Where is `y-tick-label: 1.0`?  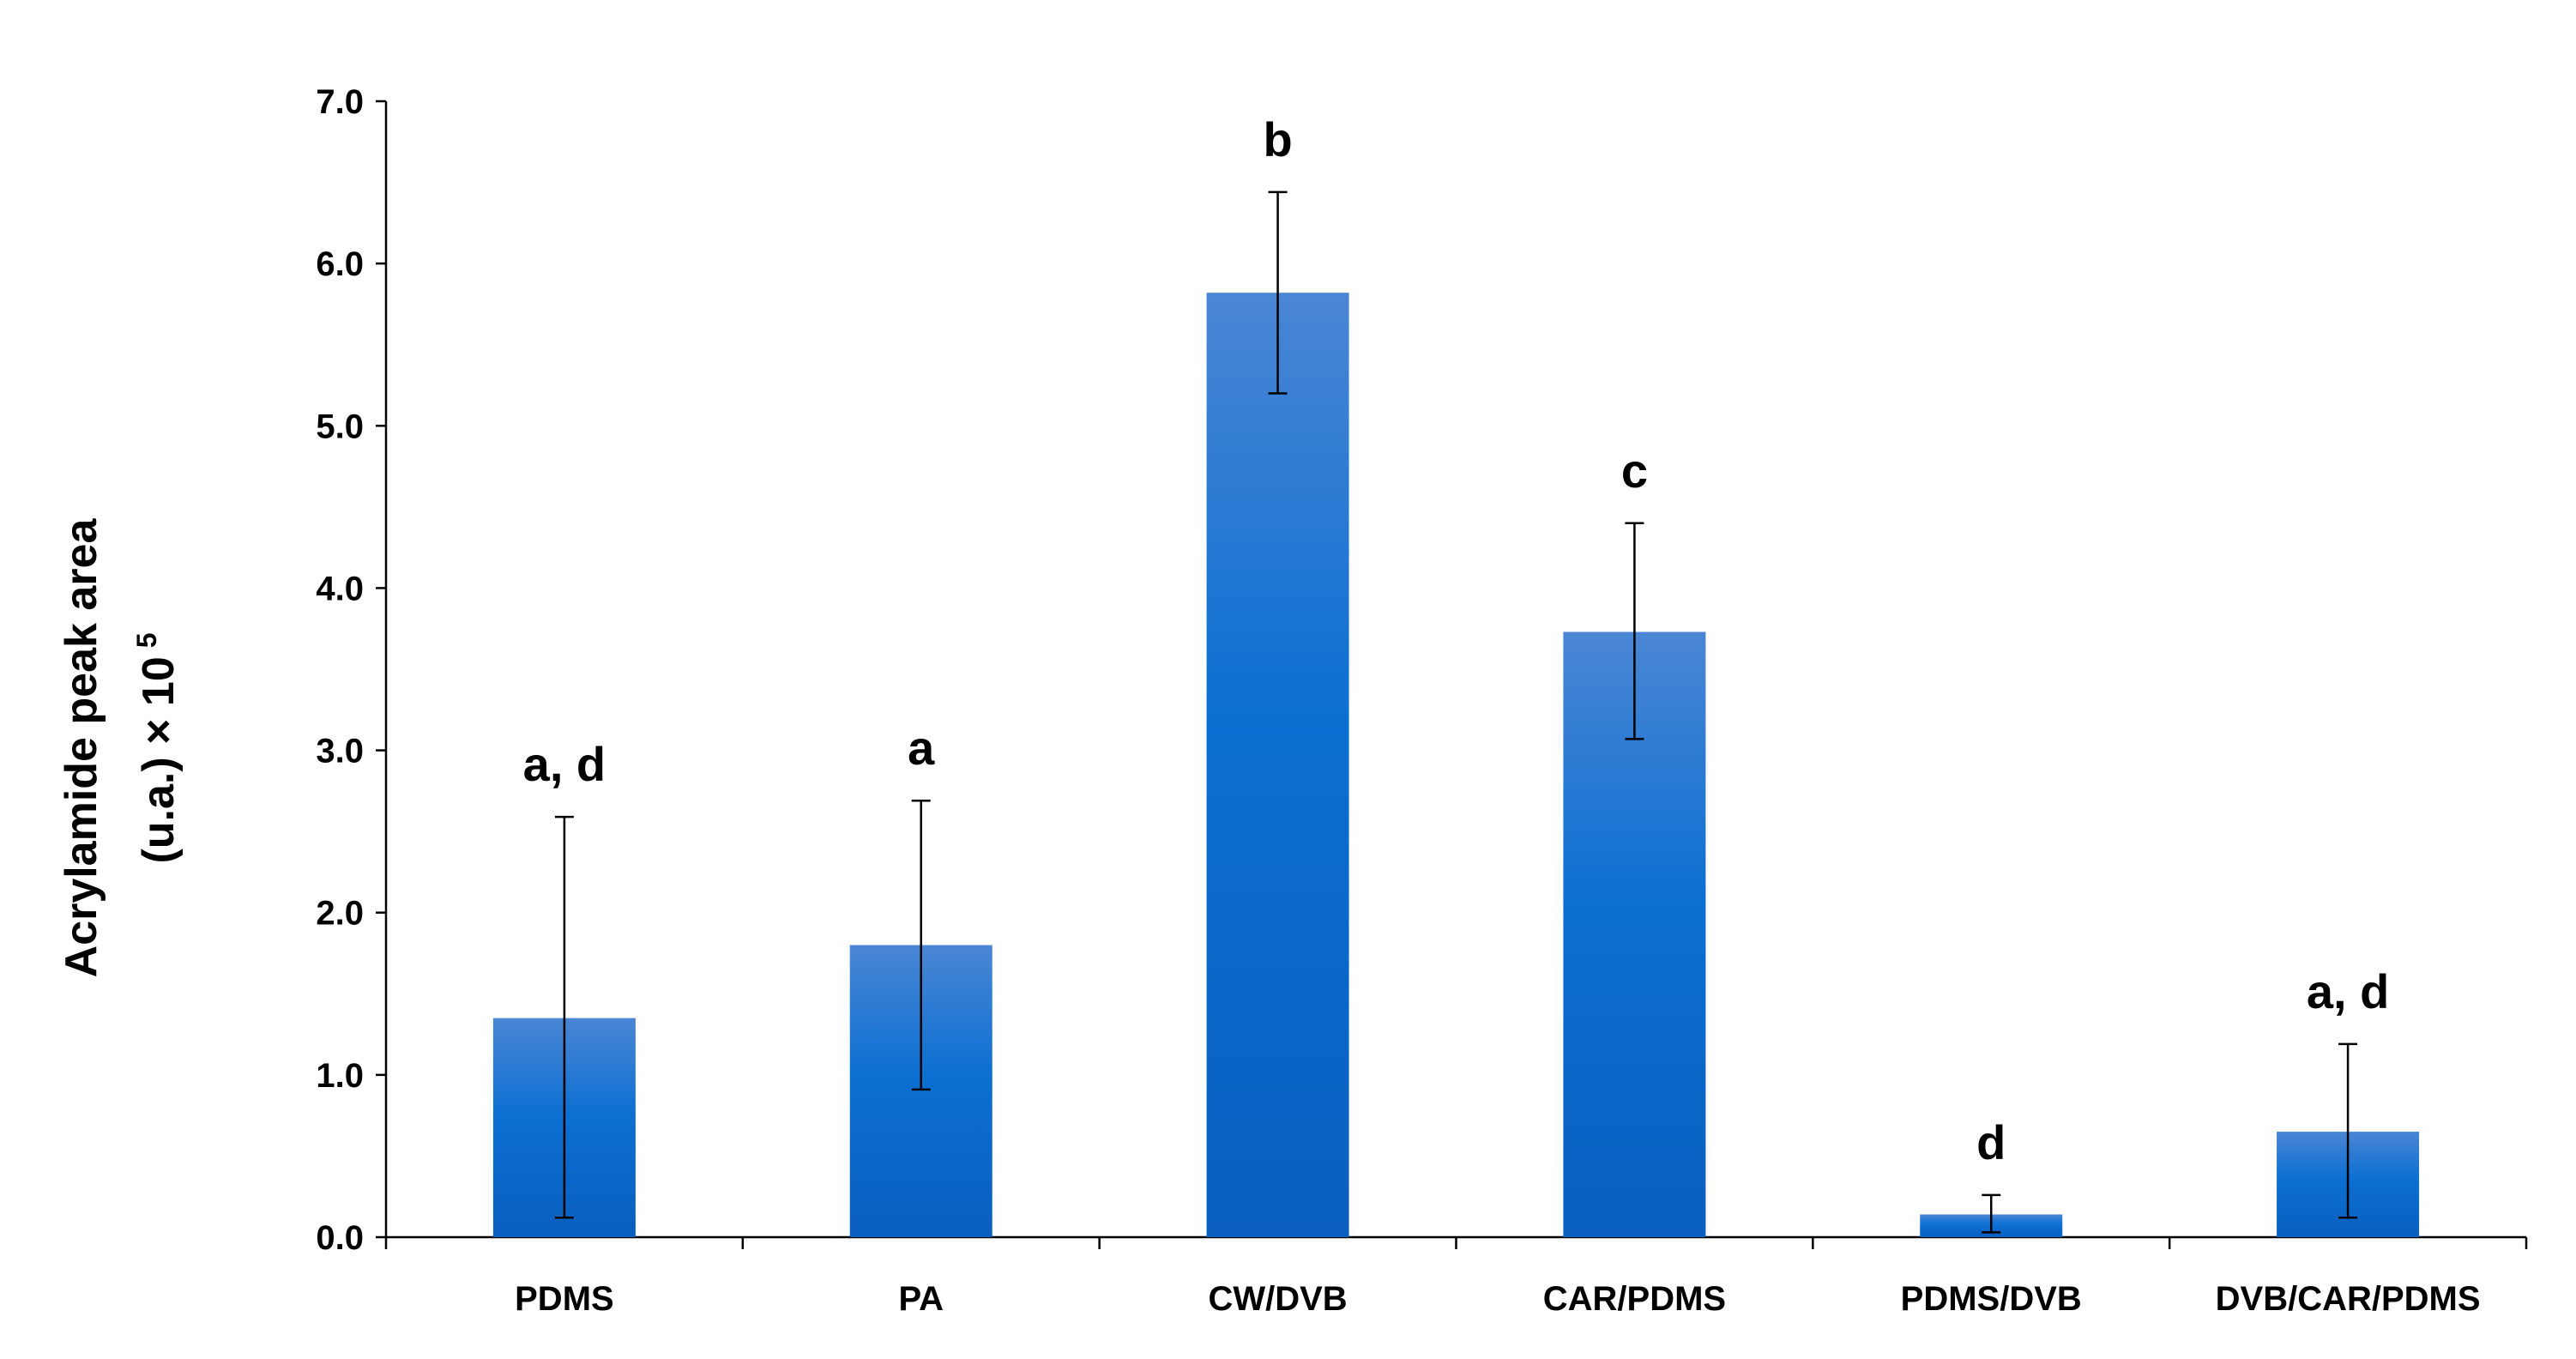 y-tick-label: 1.0 is located at coordinates (340, 1076).